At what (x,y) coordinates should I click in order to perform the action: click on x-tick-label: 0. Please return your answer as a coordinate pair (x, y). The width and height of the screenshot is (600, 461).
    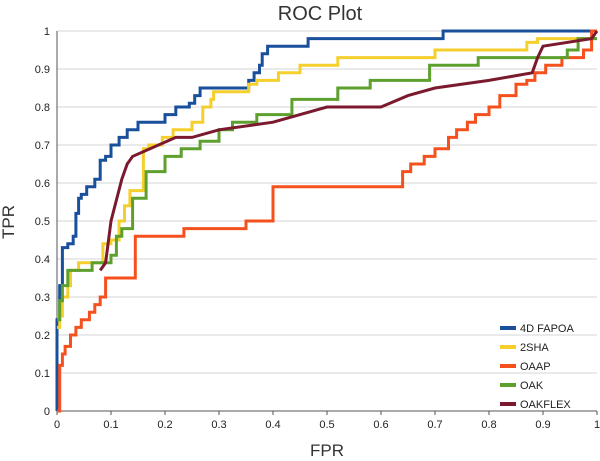
    Looking at the image, I should click on (57, 425).